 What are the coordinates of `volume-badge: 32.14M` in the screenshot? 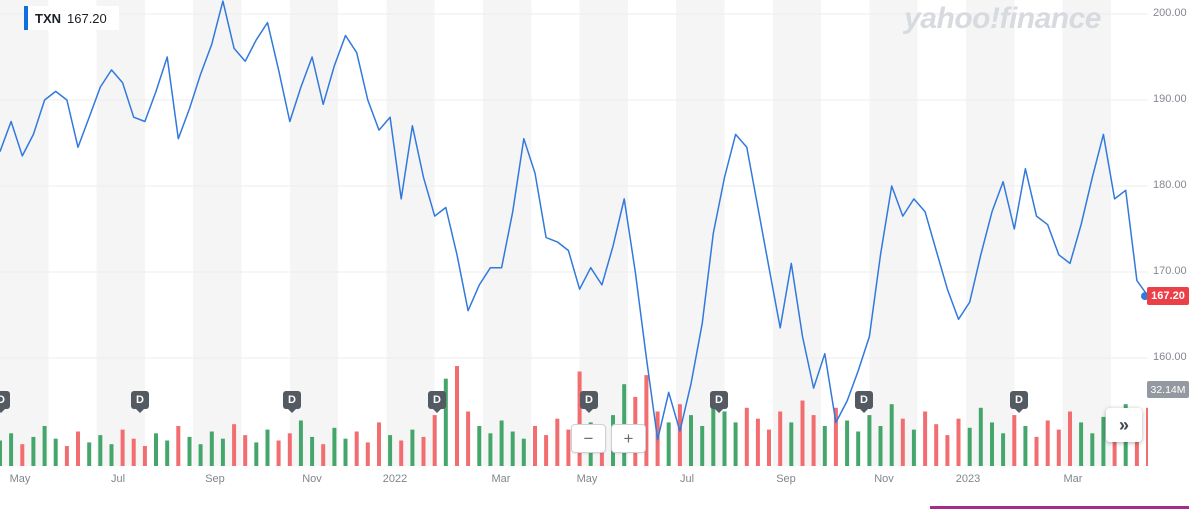 It's located at (1168, 389).